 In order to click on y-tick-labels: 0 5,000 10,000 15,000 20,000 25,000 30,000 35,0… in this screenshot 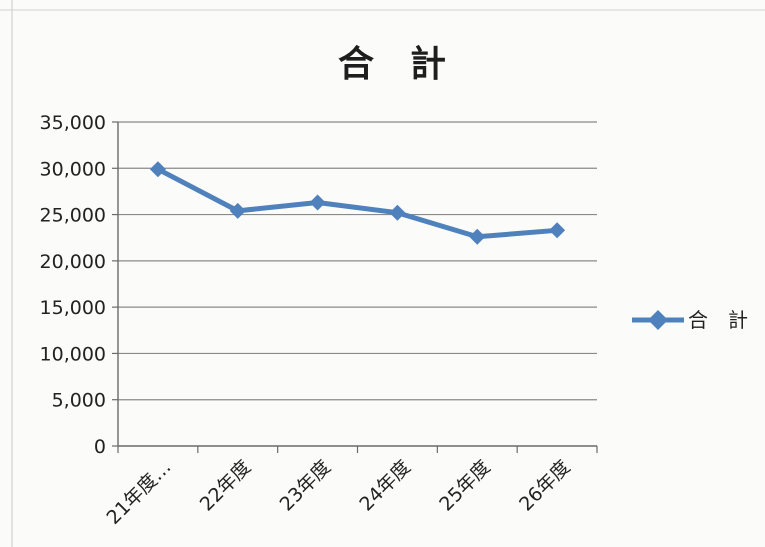, I will do `click(73, 285)`.